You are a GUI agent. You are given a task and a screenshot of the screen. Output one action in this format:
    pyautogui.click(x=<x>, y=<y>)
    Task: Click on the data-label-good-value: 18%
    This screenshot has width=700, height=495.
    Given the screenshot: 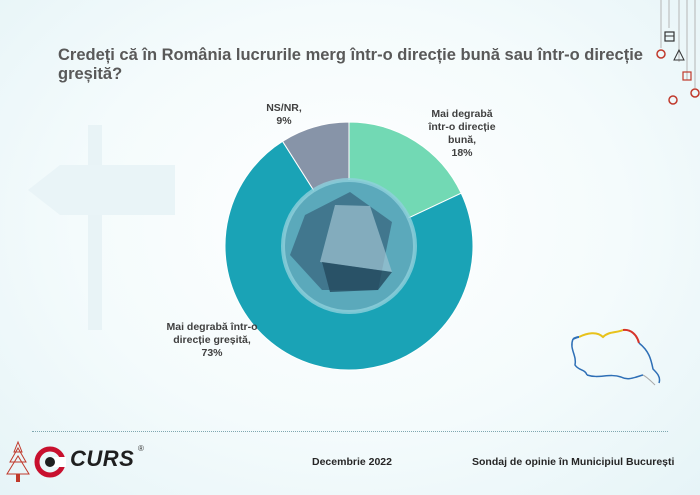 What is the action you would take?
    pyautogui.click(x=462, y=153)
    